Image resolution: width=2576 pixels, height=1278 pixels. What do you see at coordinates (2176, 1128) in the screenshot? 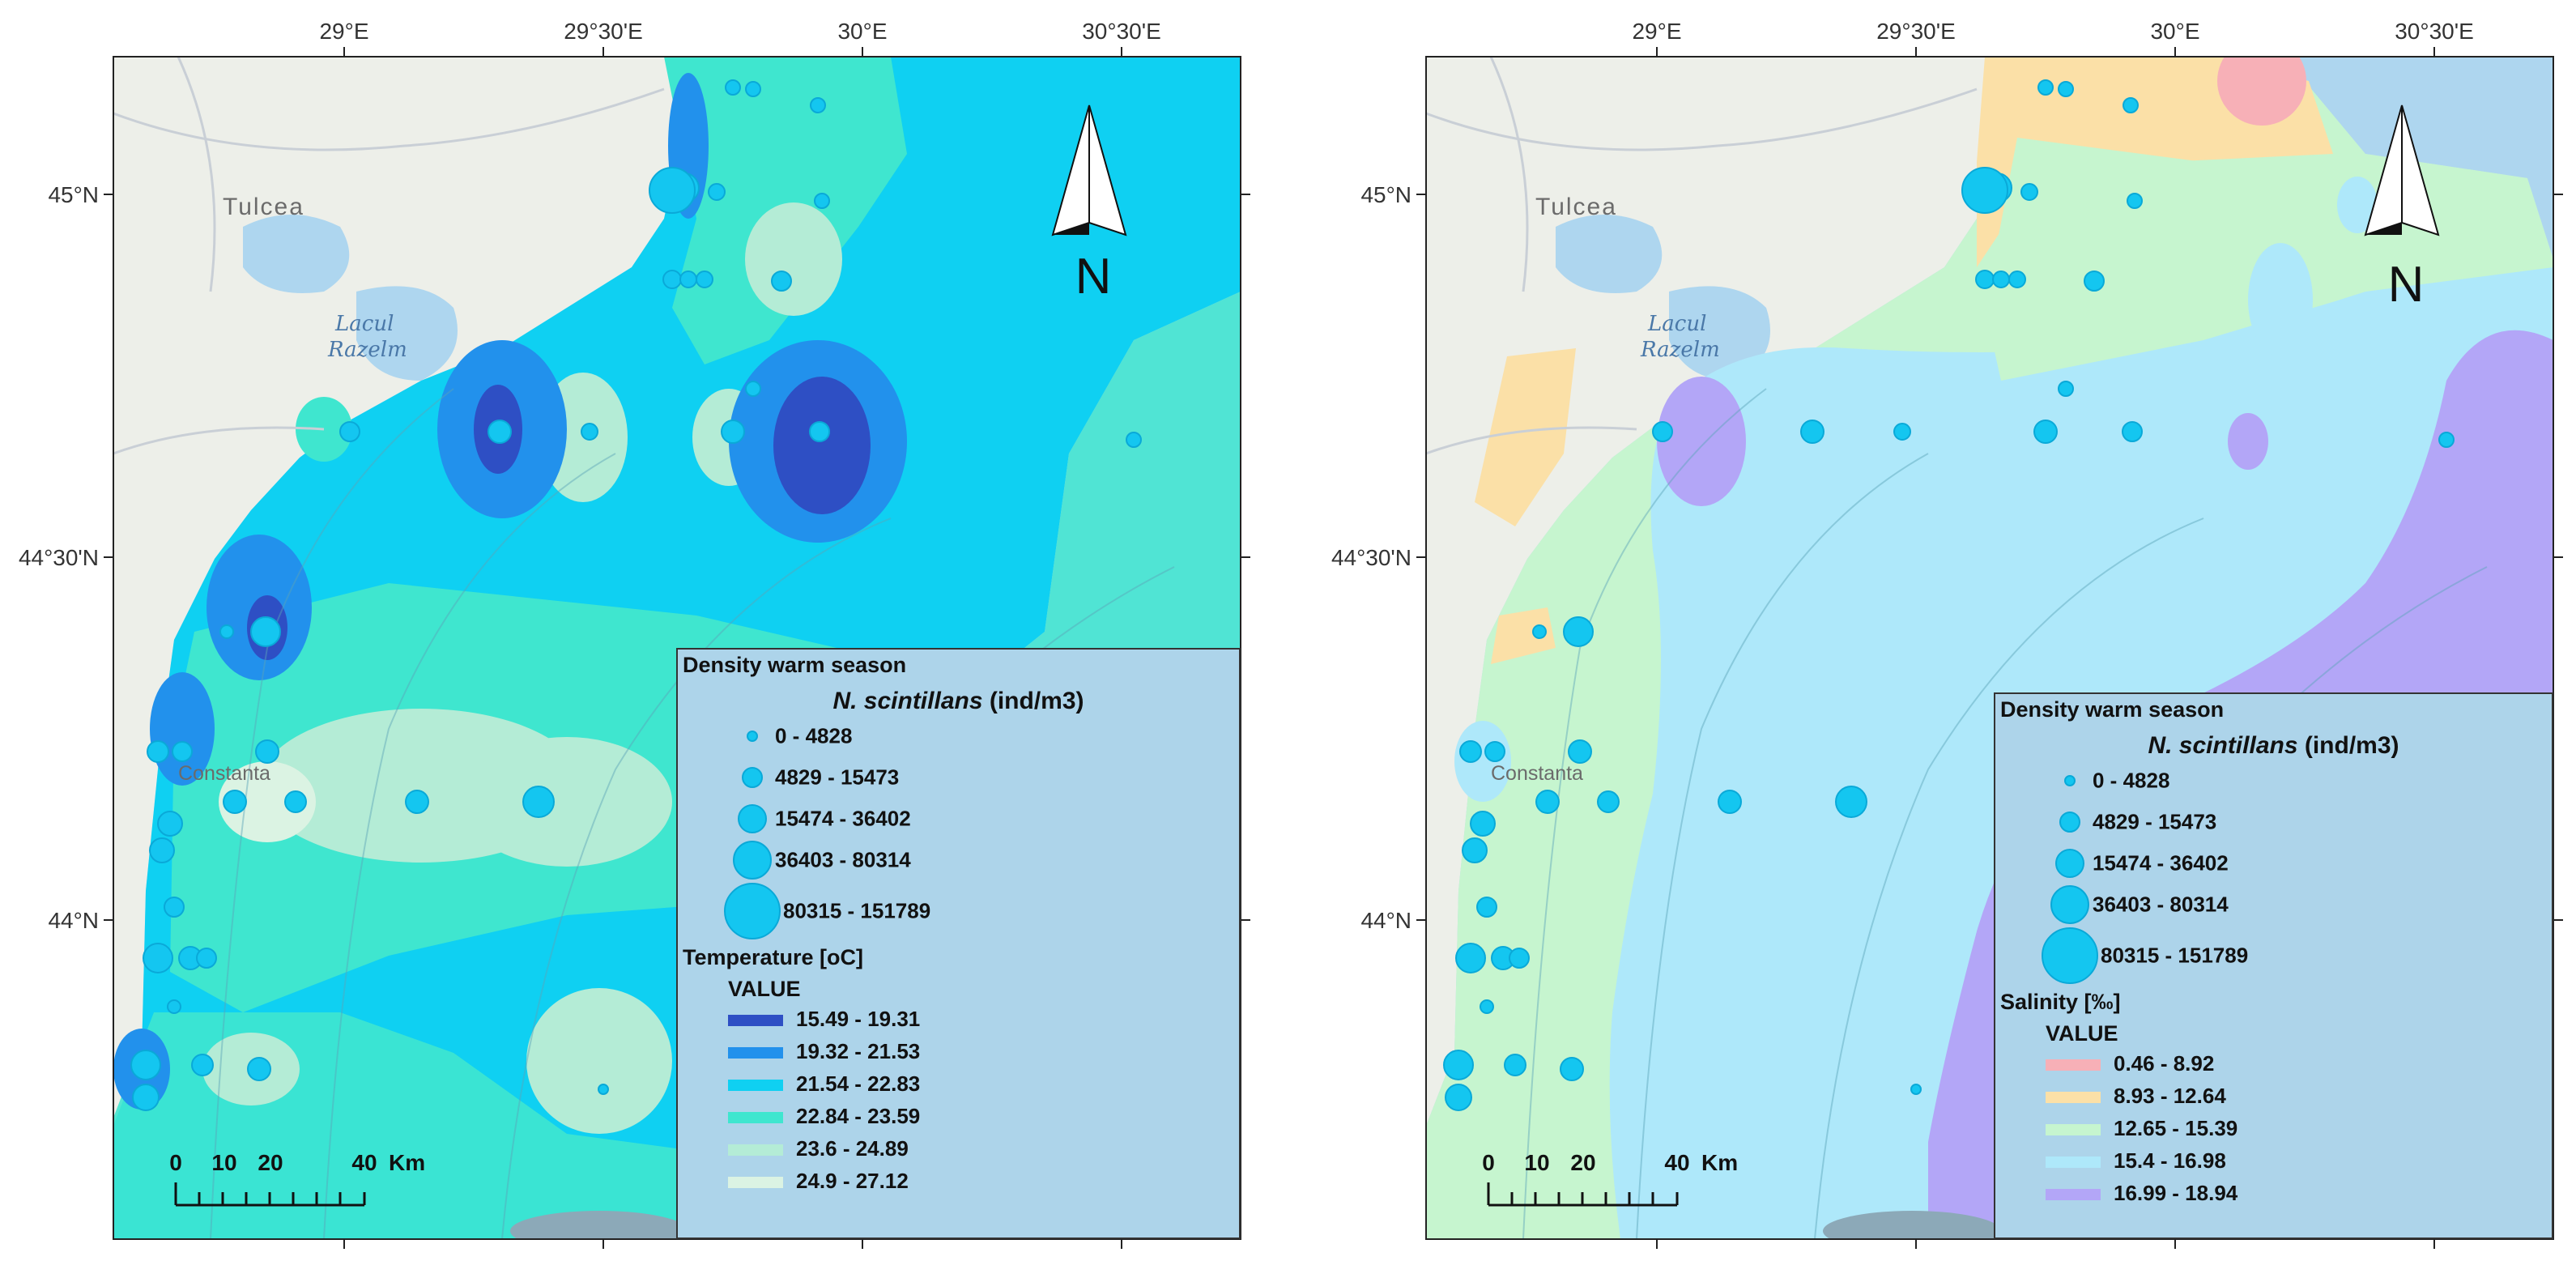
I see `class-label: 12.65 - 15.39` at bounding box center [2176, 1128].